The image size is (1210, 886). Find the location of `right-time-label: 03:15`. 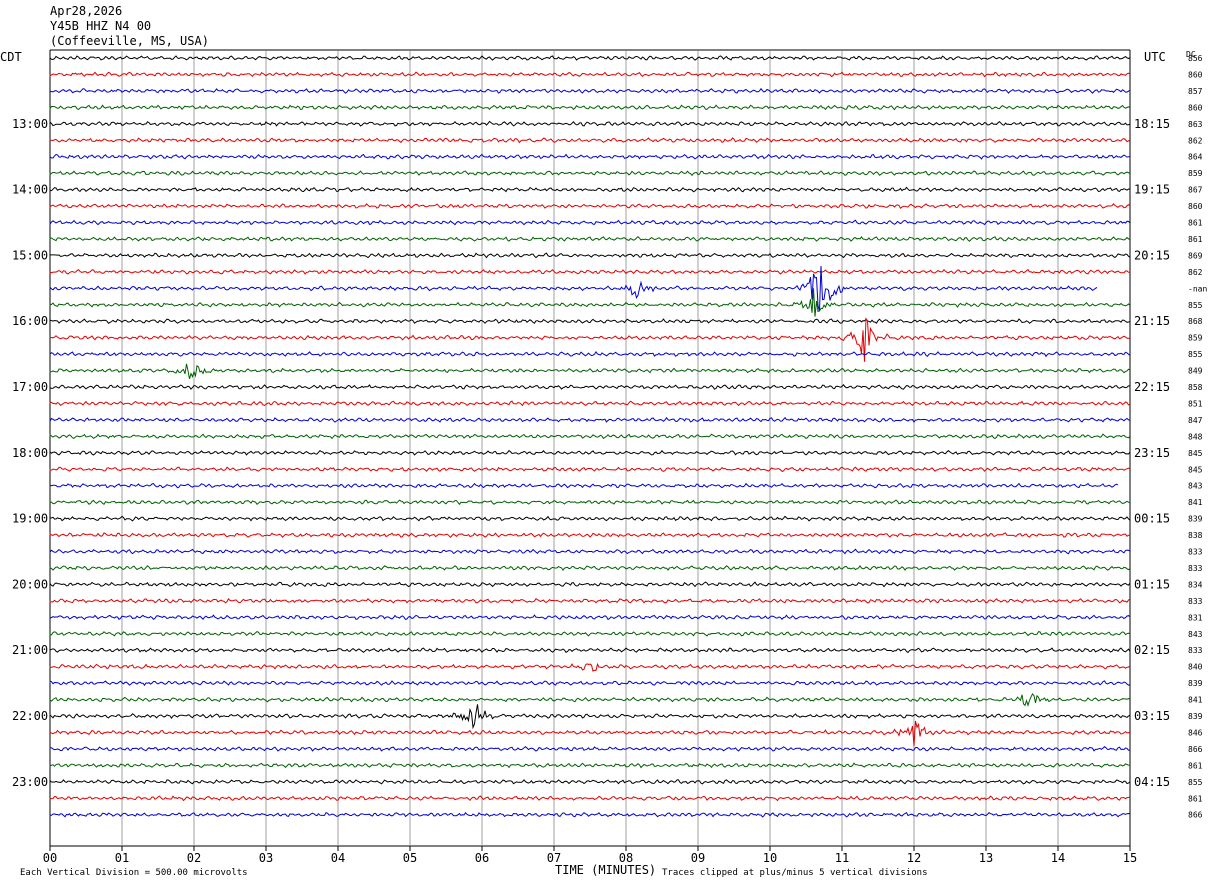

right-time-label: 03:15 is located at coordinates (1152, 716).